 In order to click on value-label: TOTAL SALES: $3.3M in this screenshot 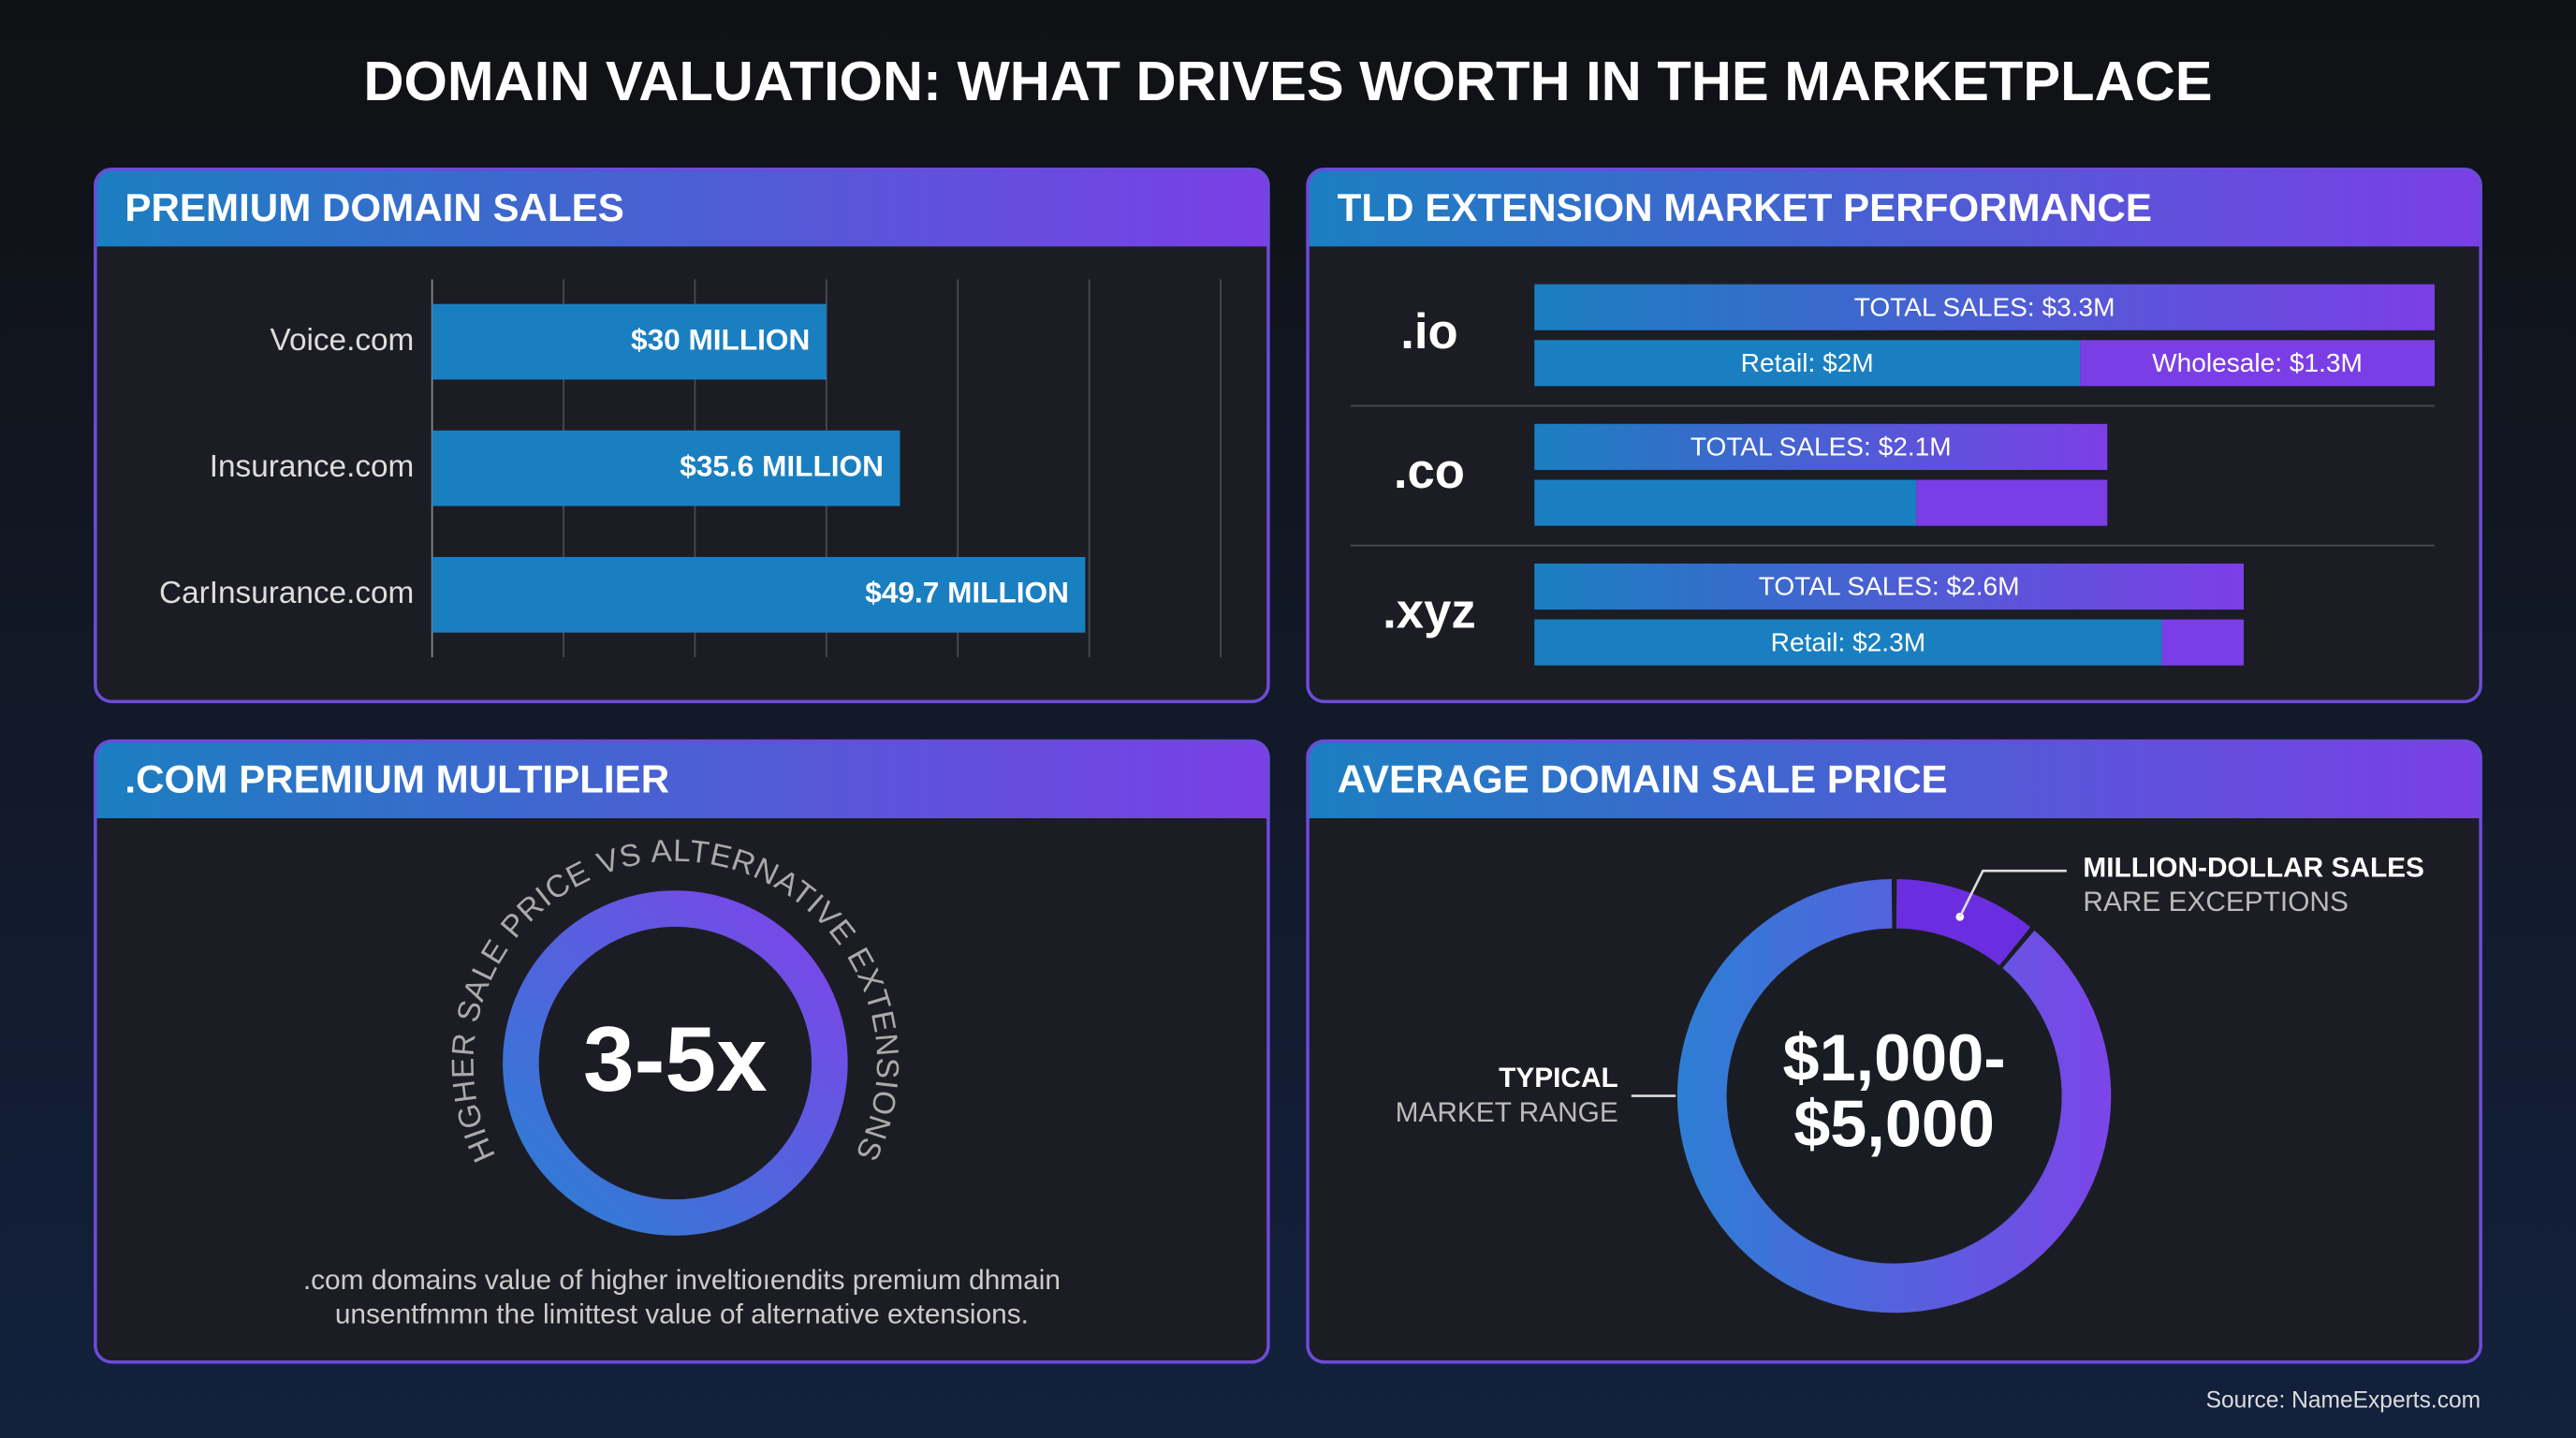, I will do `click(1984, 306)`.